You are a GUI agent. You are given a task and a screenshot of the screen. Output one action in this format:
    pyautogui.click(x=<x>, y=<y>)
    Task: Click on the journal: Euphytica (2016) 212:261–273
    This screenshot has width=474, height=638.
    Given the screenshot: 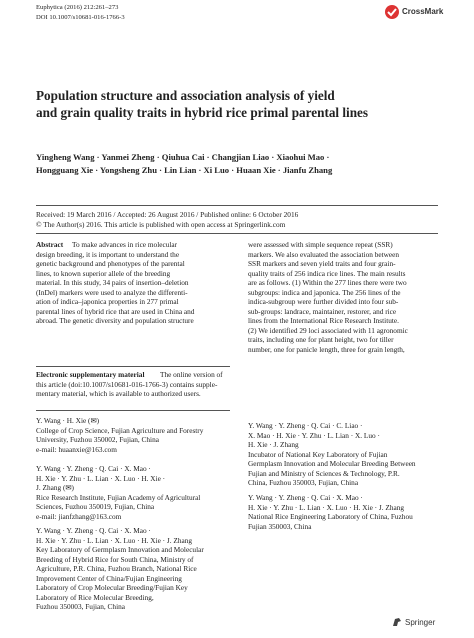 What is the action you would take?
    pyautogui.click(x=77, y=7)
    